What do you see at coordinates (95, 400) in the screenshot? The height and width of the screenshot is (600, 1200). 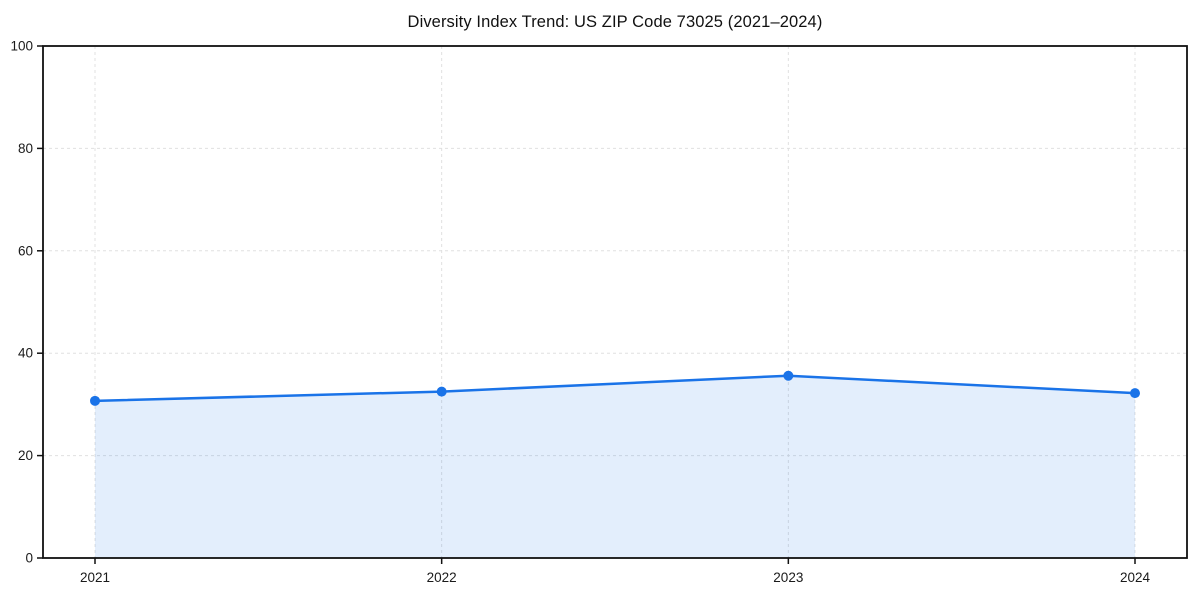 I see `data-point-marker-2021` at bounding box center [95, 400].